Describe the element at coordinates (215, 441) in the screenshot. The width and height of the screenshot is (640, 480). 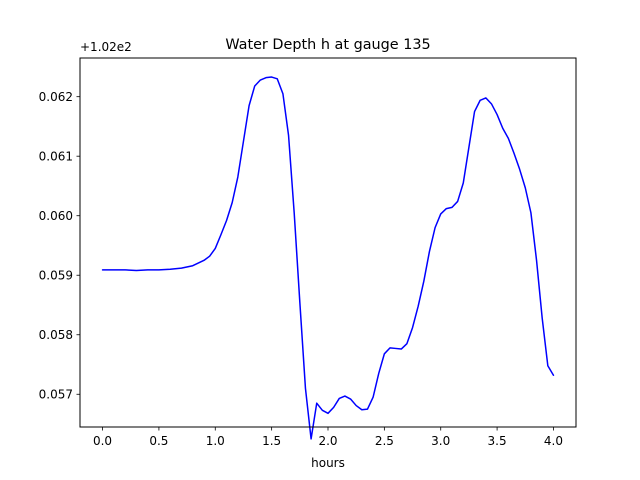
I see `x-tick-label: 1.0` at that location.